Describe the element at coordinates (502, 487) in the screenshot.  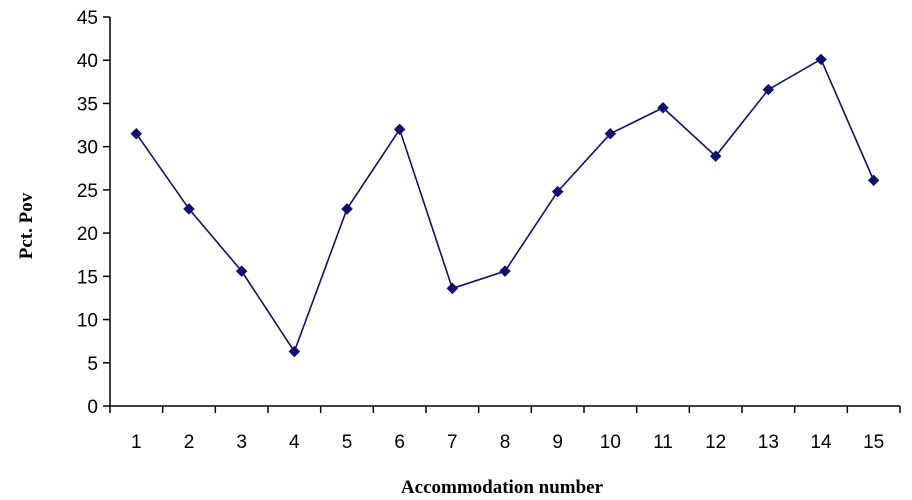
I see `x-axis-title: Accommodation number` at that location.